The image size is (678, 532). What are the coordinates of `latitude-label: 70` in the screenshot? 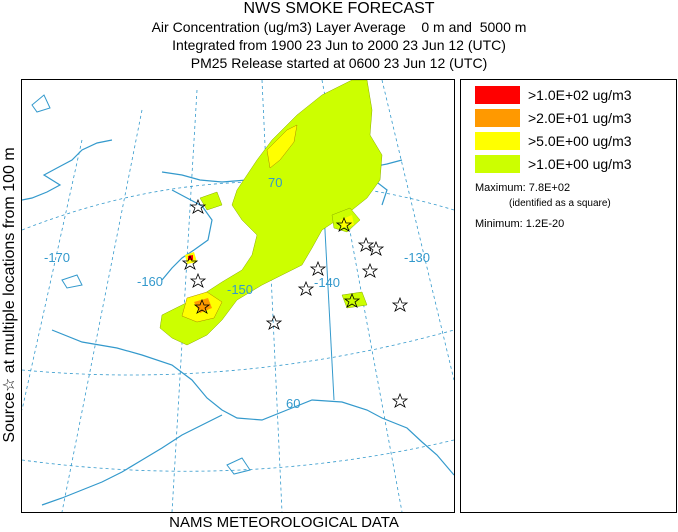 It's located at (275, 182).